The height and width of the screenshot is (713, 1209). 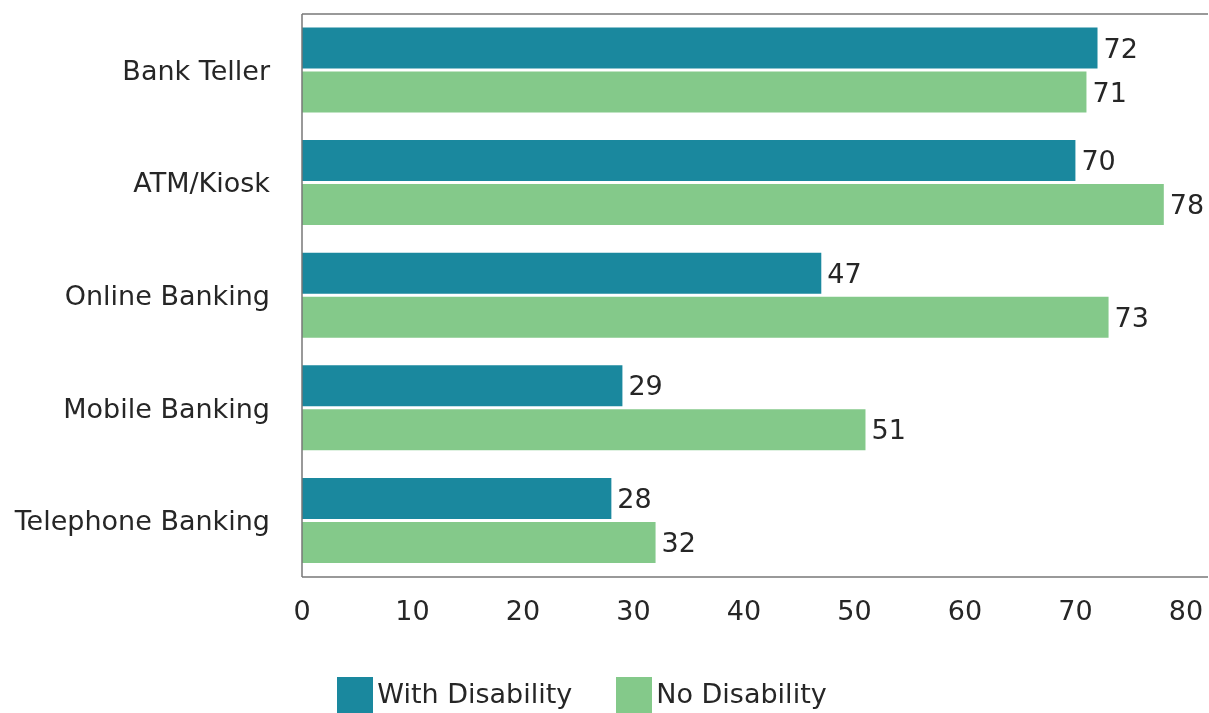 I want to click on y-tick-label: Bank Teller, so click(x=196, y=70).